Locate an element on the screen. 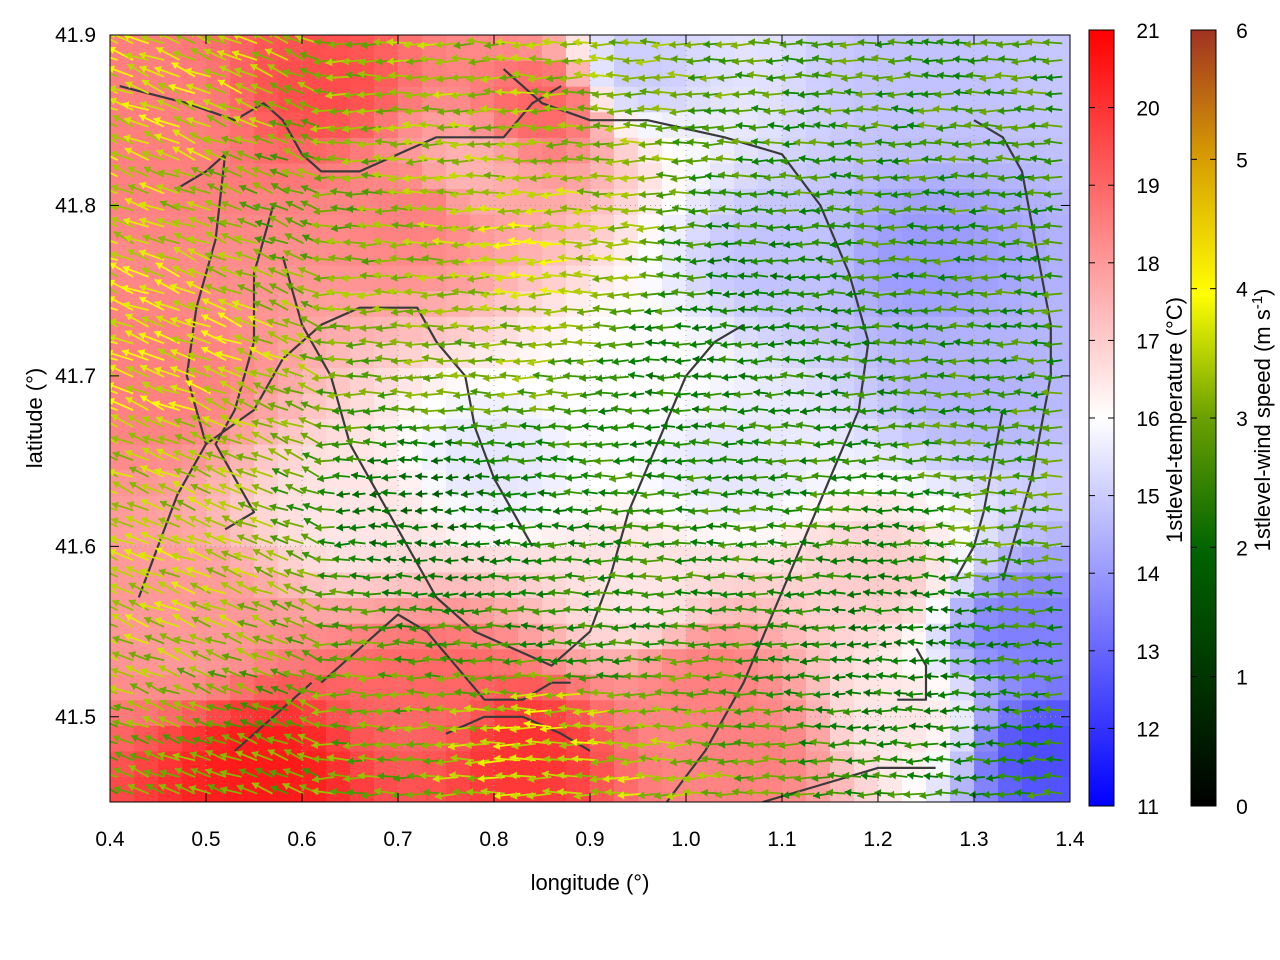  wind-speed-colorbar-label: 1stlevel-wind speed (m s-1) is located at coordinates (1262, 420).